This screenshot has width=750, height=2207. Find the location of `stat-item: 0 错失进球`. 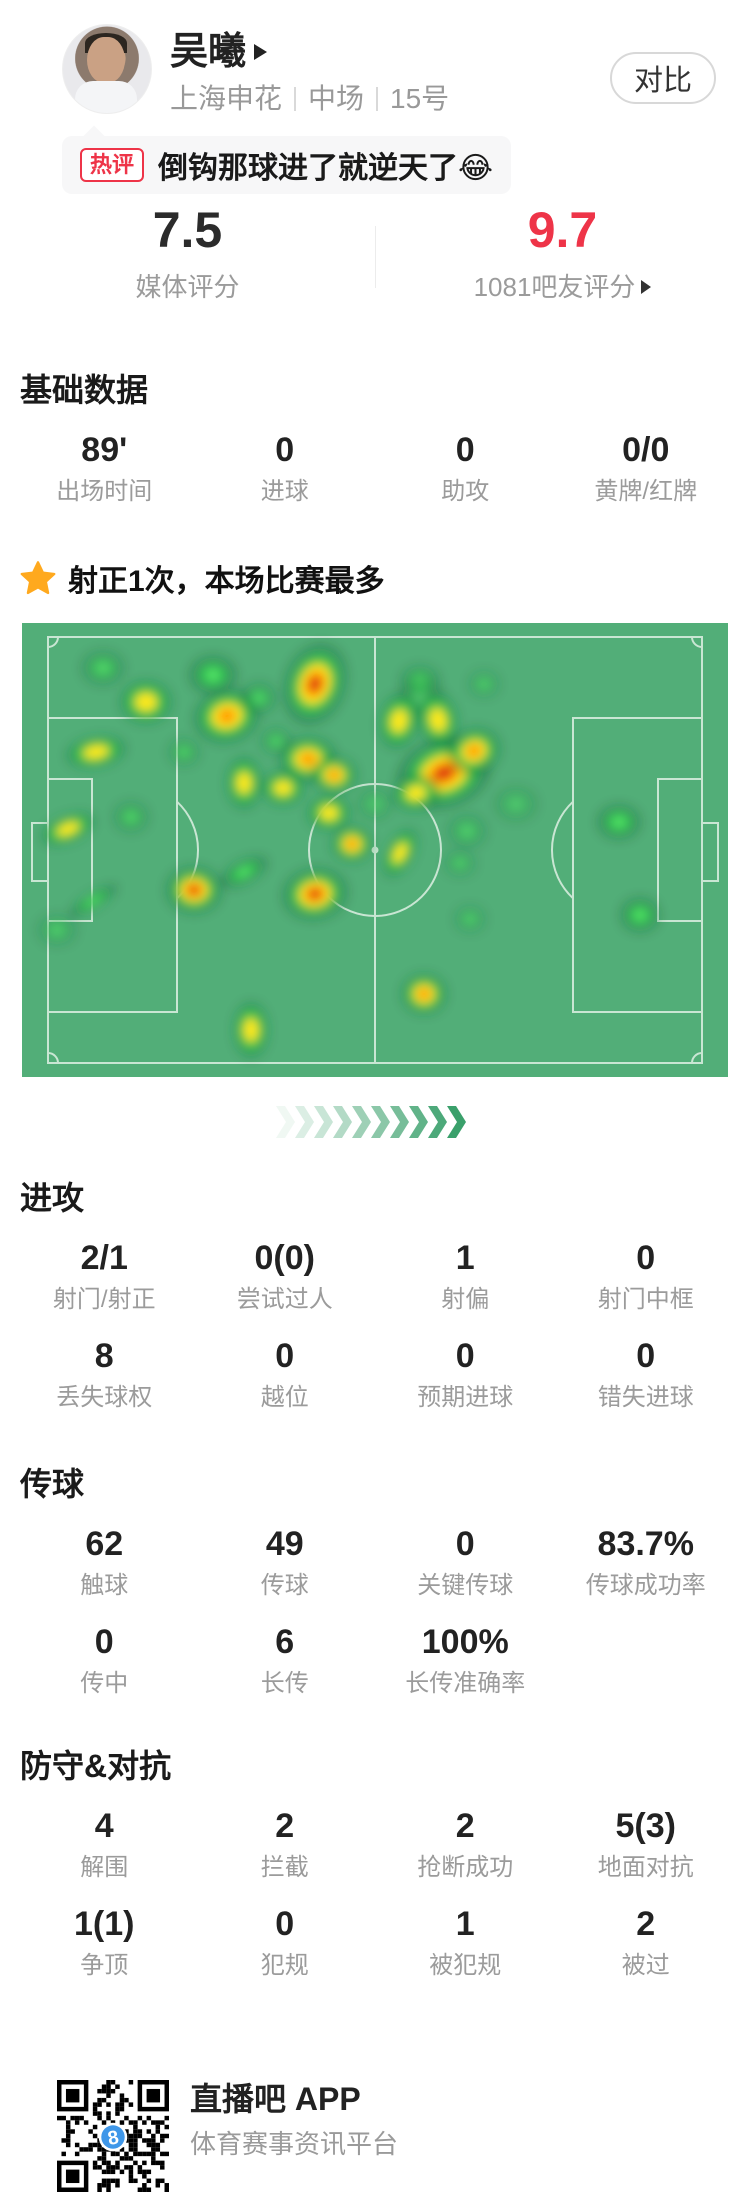

stat-item: 0 错失进球 is located at coordinates (646, 1374).